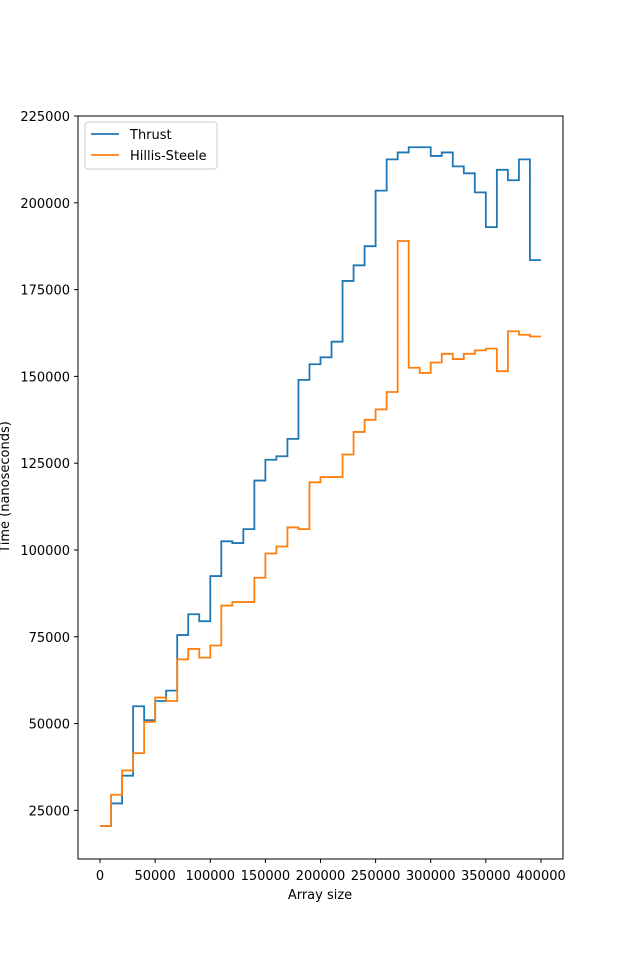  I want to click on y-tick-label: 50000, so click(49, 725).